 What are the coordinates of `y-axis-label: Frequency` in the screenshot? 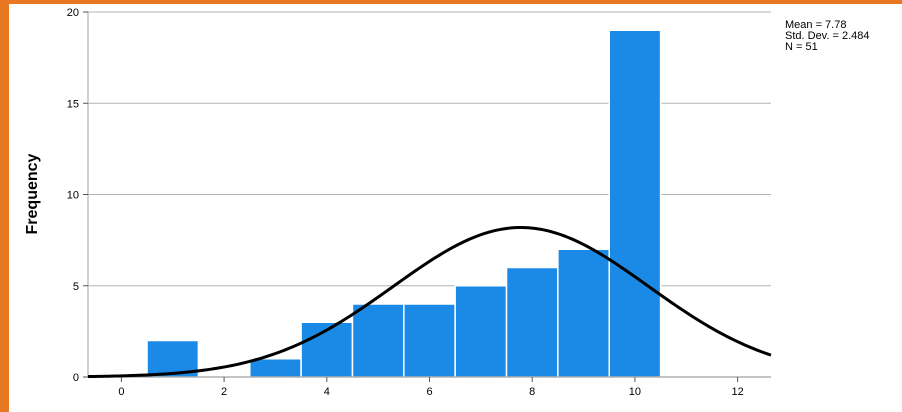 It's located at (32, 194).